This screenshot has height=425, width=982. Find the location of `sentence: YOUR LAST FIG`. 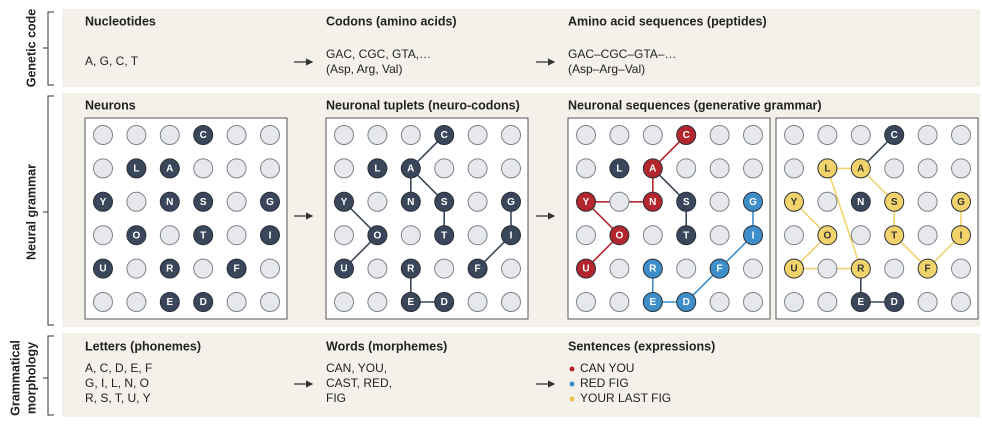

sentence: YOUR LAST FIG is located at coordinates (625, 398).